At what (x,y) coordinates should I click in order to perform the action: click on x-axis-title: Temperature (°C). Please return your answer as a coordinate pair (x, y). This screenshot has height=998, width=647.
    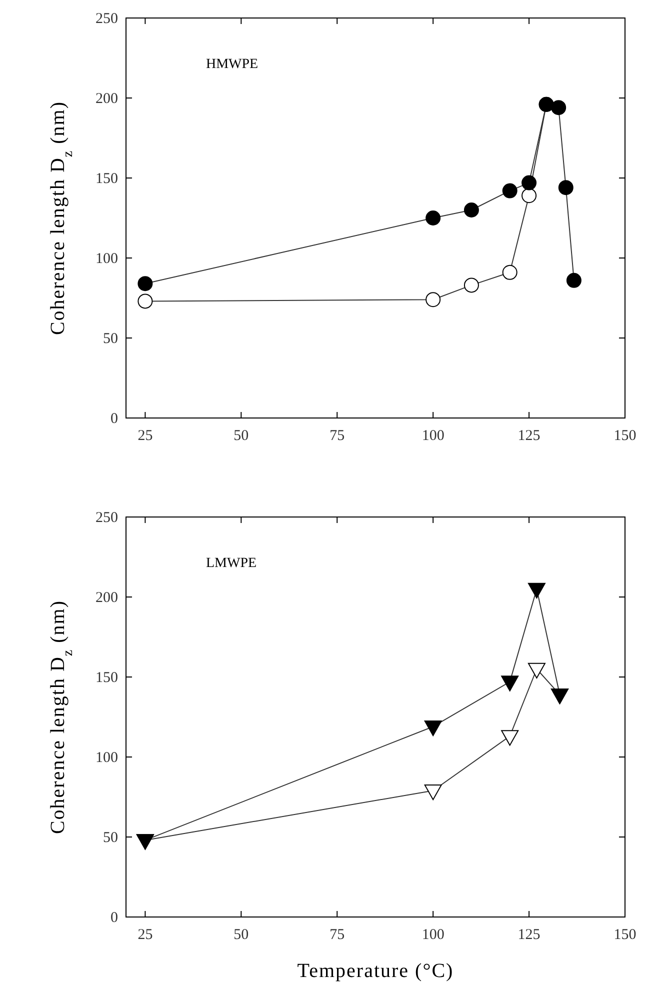
    Looking at the image, I should click on (375, 971).